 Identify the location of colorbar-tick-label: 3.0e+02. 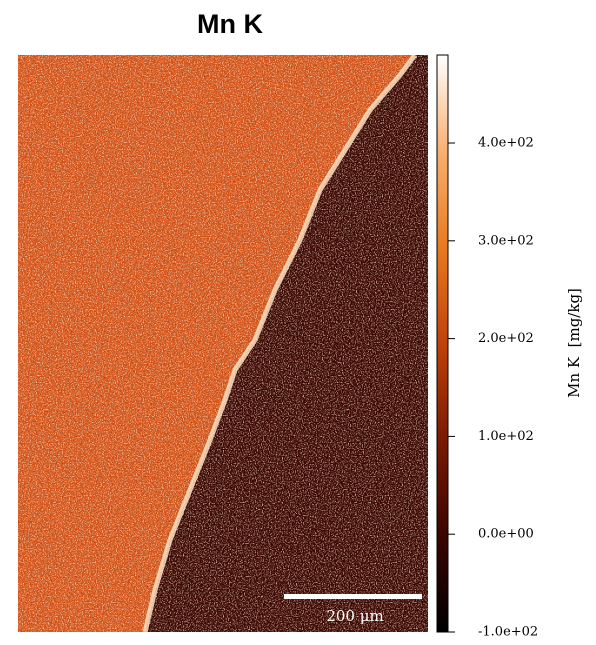
(506, 240).